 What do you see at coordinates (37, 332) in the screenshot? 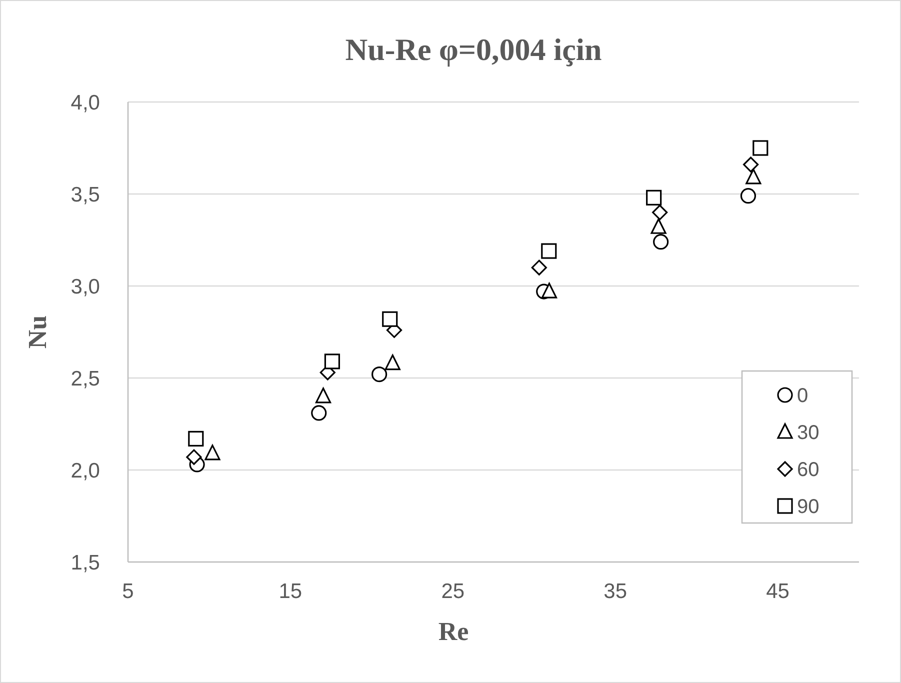
I see `y-axis-title: Nu` at bounding box center [37, 332].